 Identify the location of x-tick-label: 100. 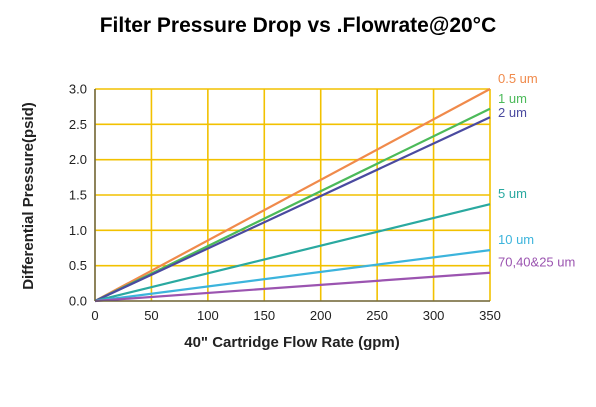
(208, 315).